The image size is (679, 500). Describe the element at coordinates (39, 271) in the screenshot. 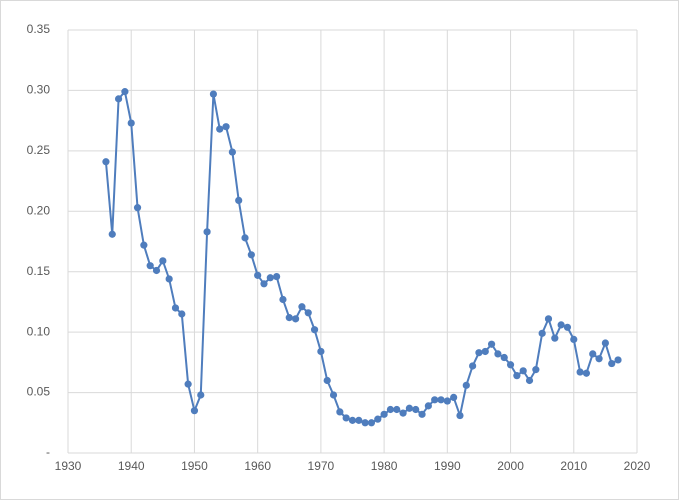

I see `y-tick-label: 0.15` at that location.